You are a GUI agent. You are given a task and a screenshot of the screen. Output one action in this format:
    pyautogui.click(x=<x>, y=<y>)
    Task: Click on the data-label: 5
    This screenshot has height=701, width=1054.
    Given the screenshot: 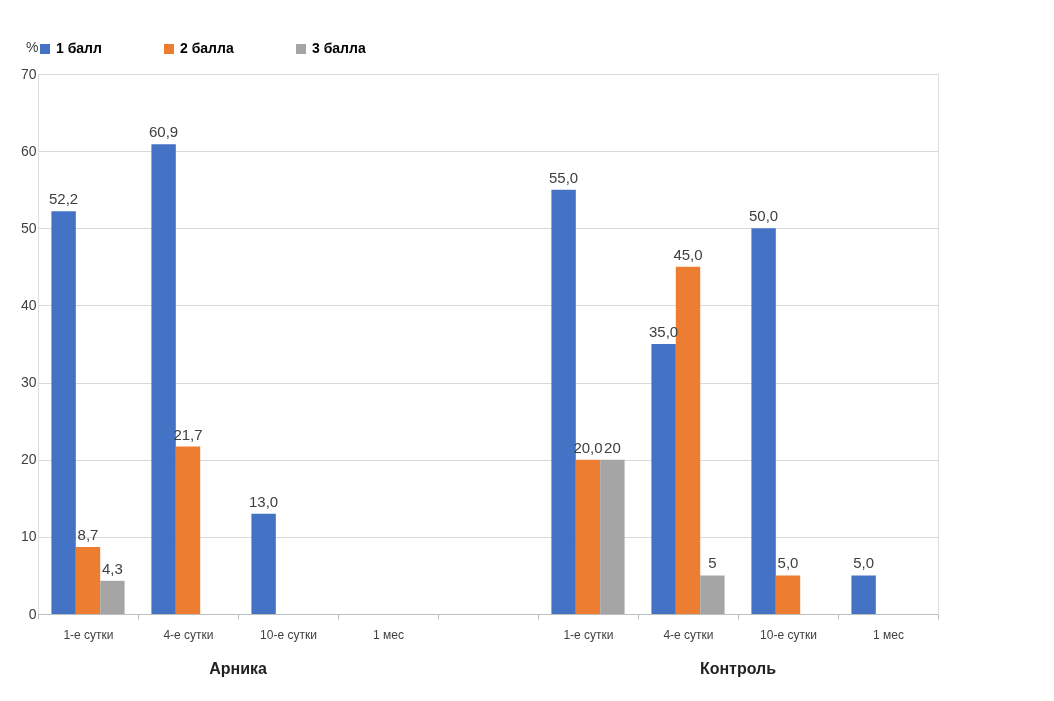 What is the action you would take?
    pyautogui.click(x=712, y=563)
    